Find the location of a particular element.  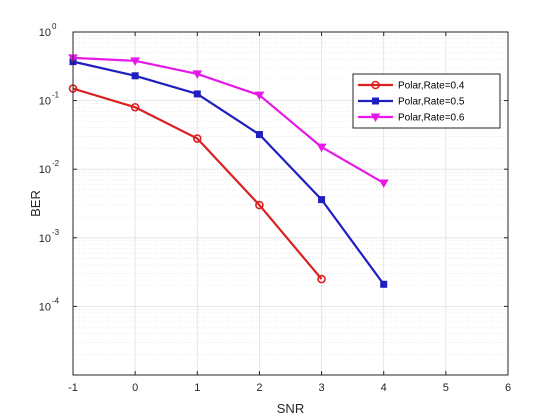

x-tick-label: -1 is located at coordinates (73, 388).